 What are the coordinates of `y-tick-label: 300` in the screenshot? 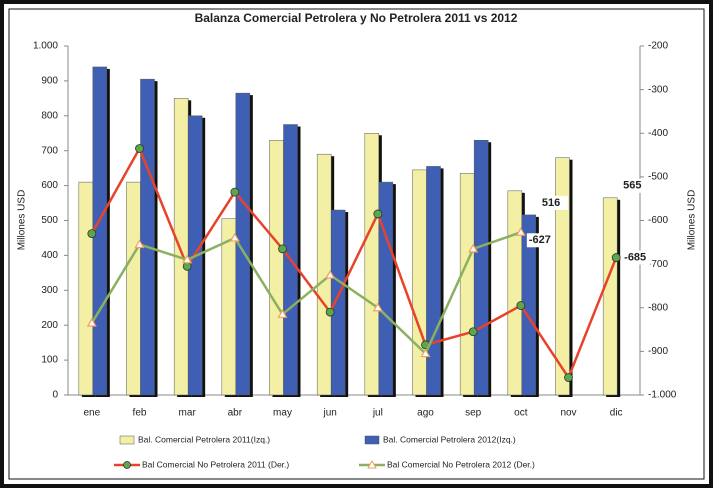 It's located at (49, 290).